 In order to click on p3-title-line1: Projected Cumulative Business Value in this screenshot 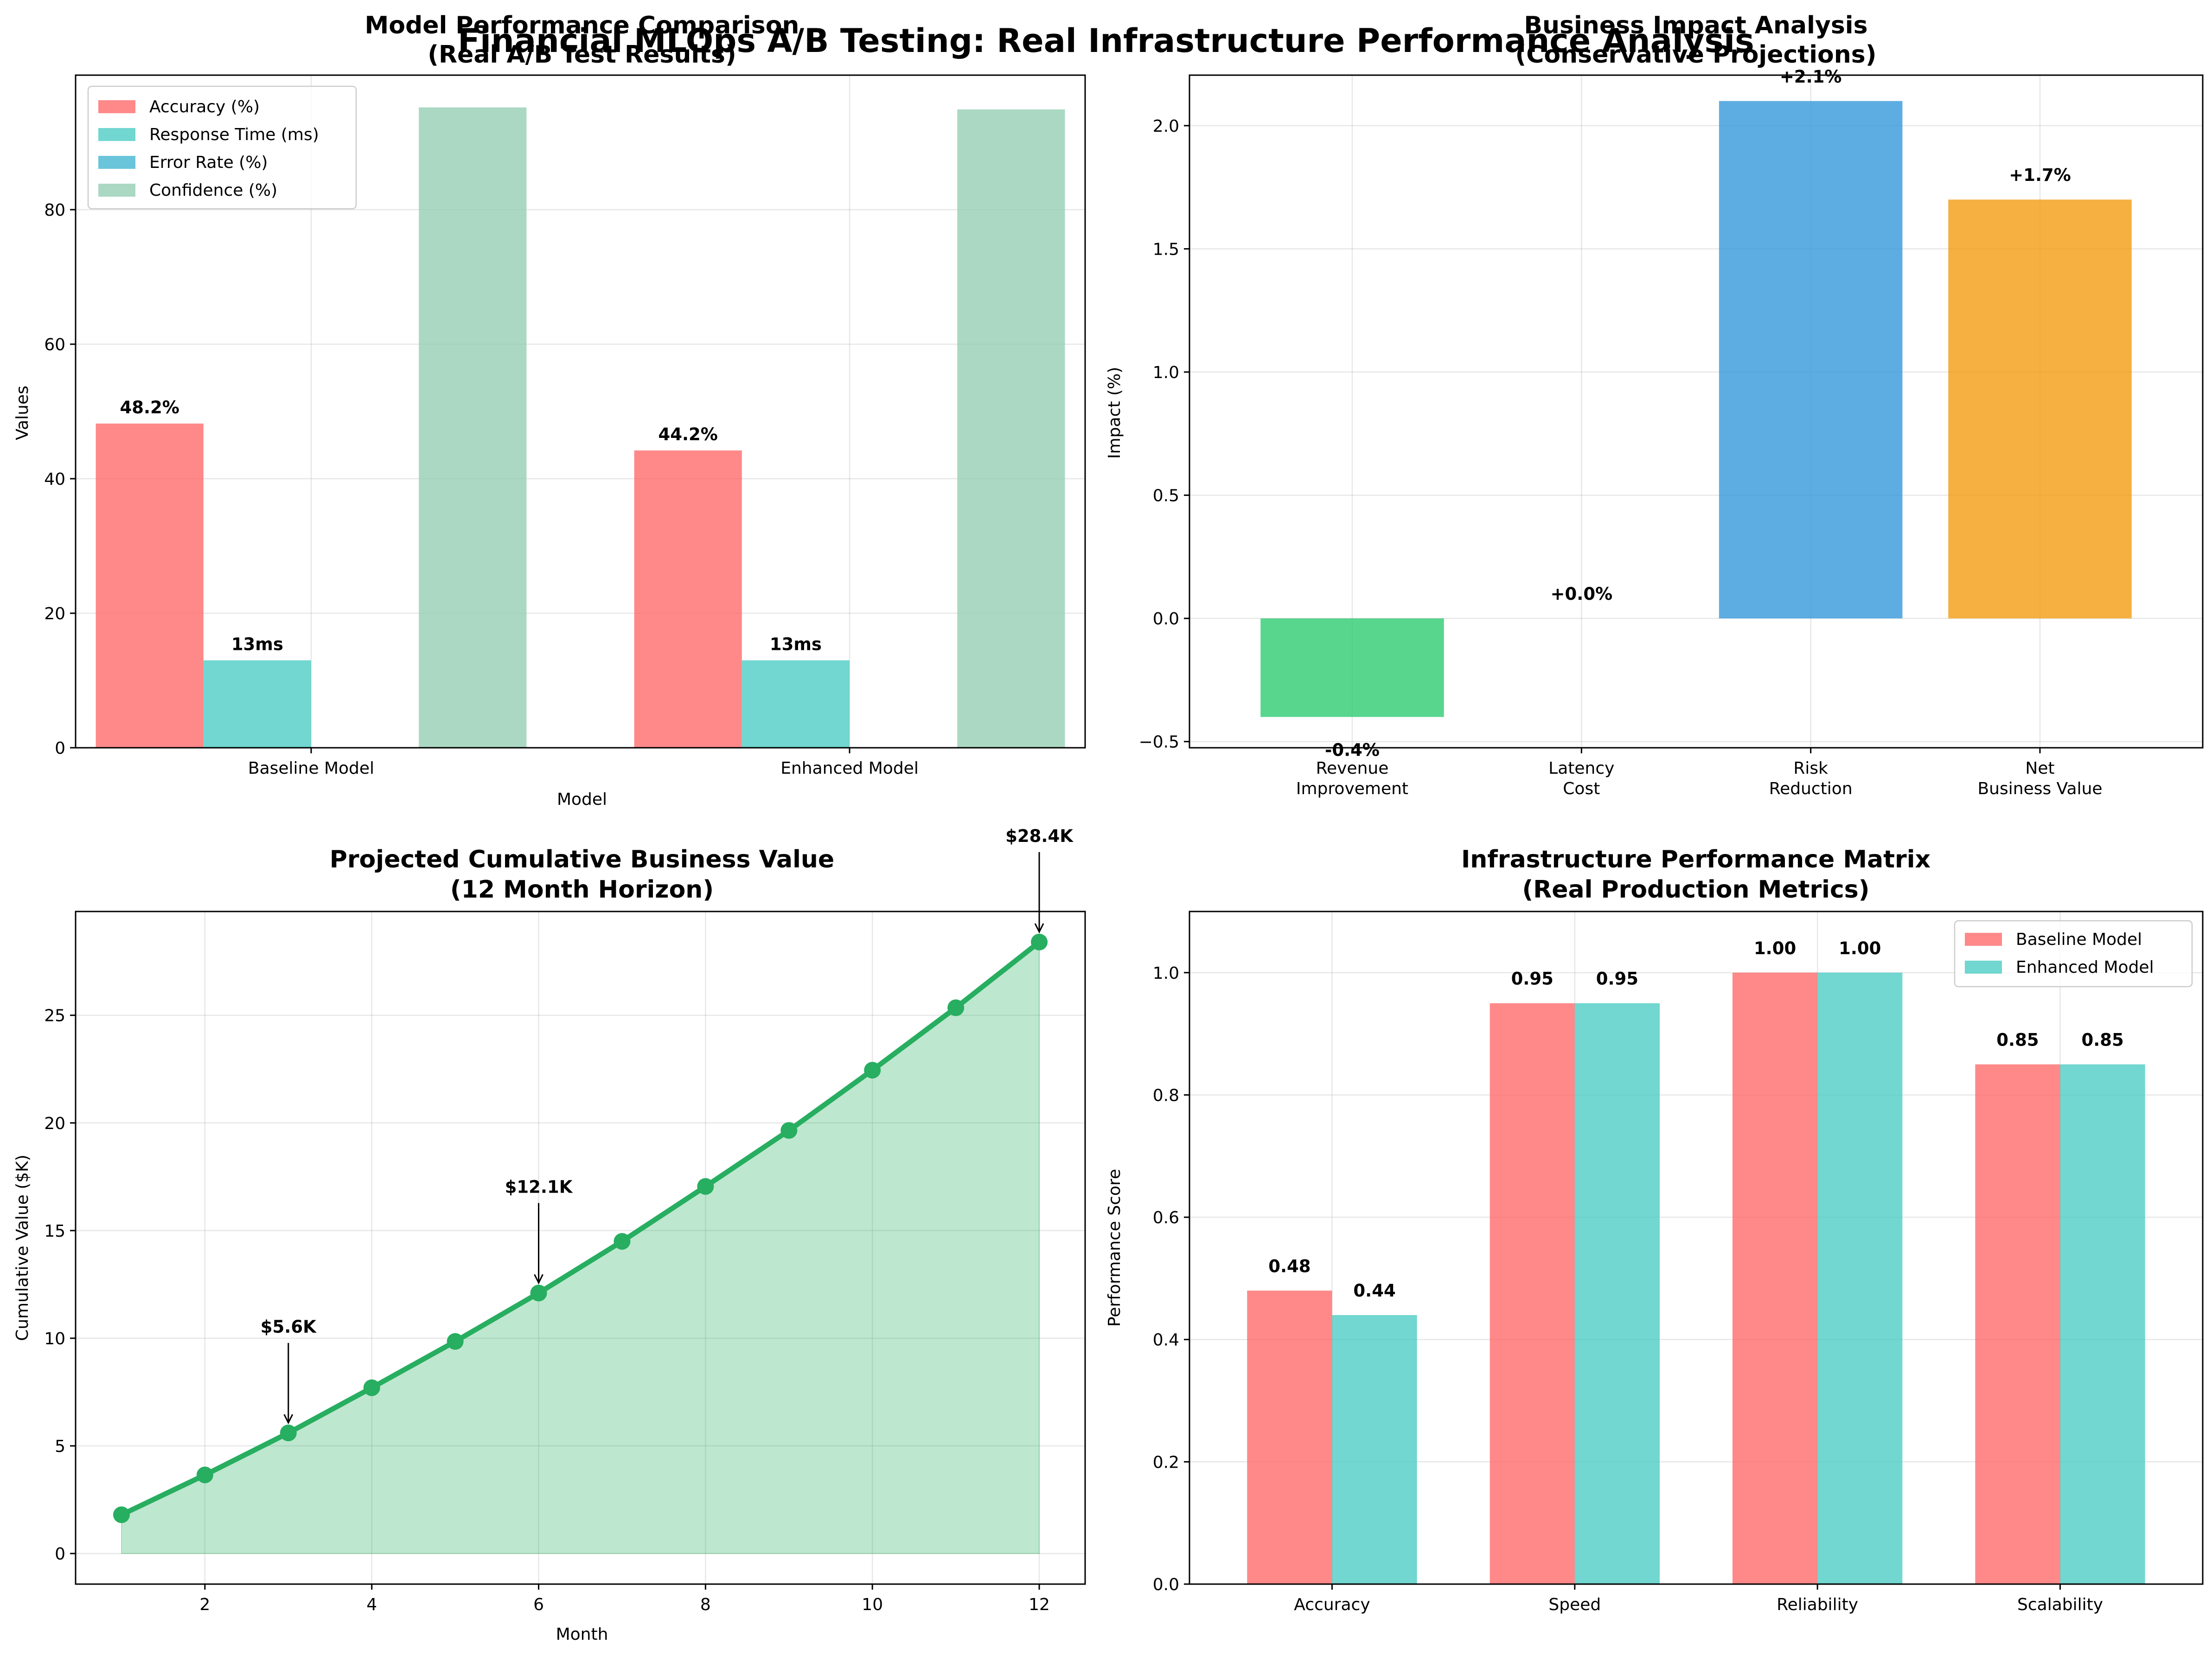, I will do `click(582, 860)`.